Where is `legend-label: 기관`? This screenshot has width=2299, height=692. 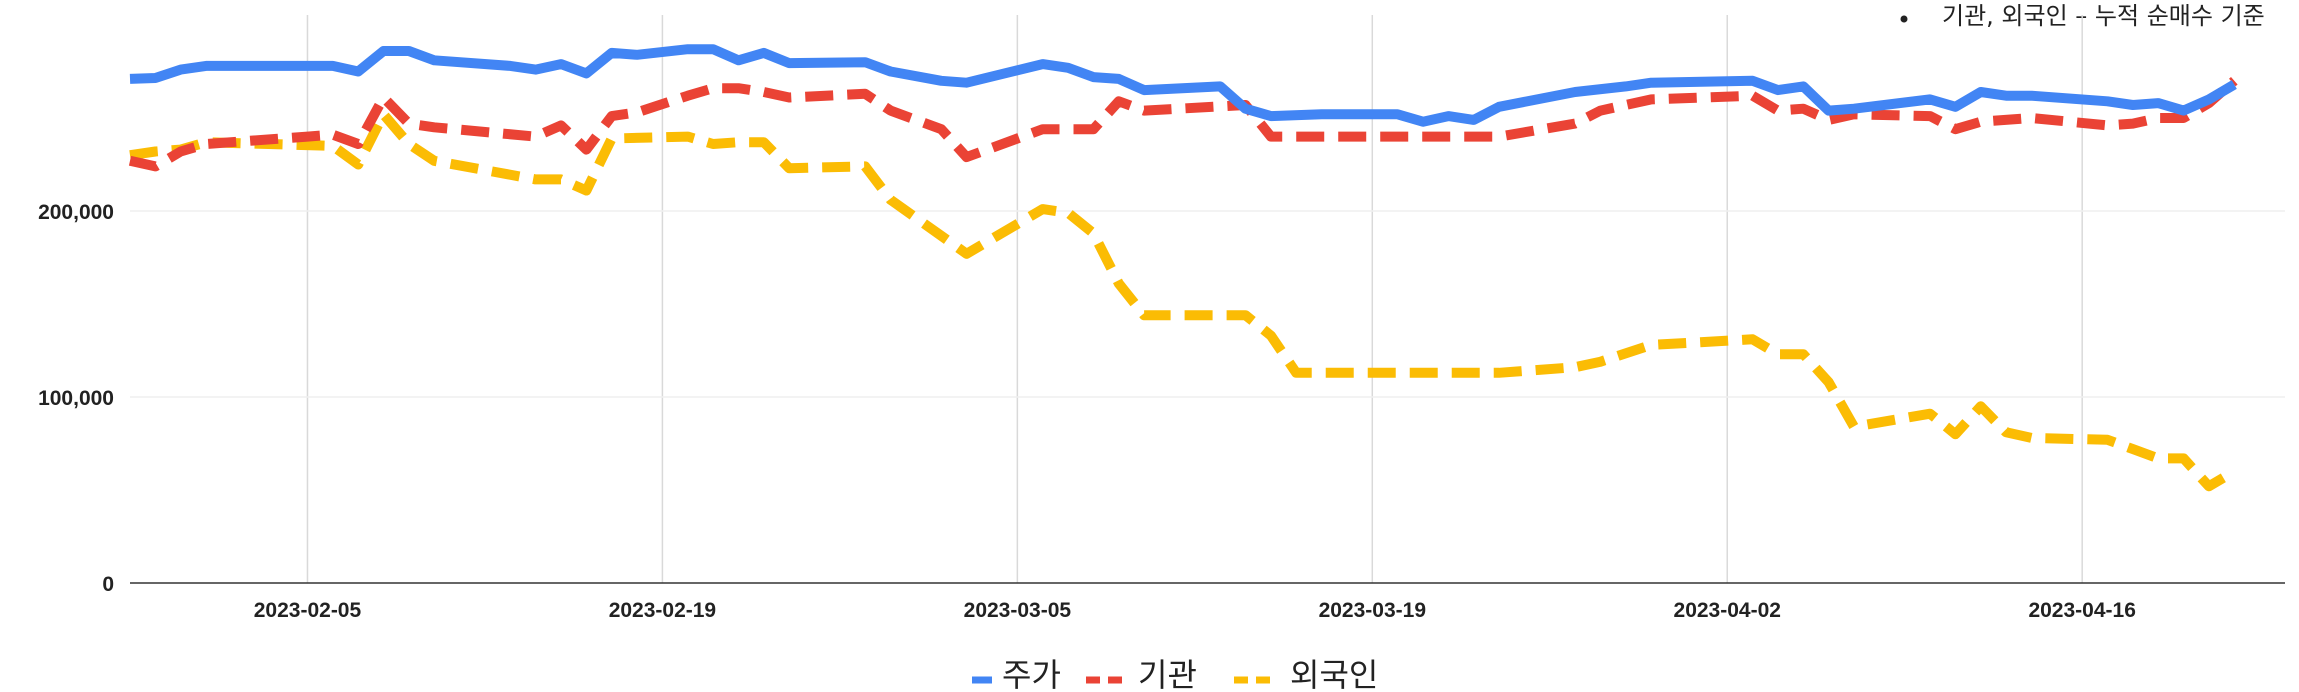 legend-label: 기관 is located at coordinates (1167, 674).